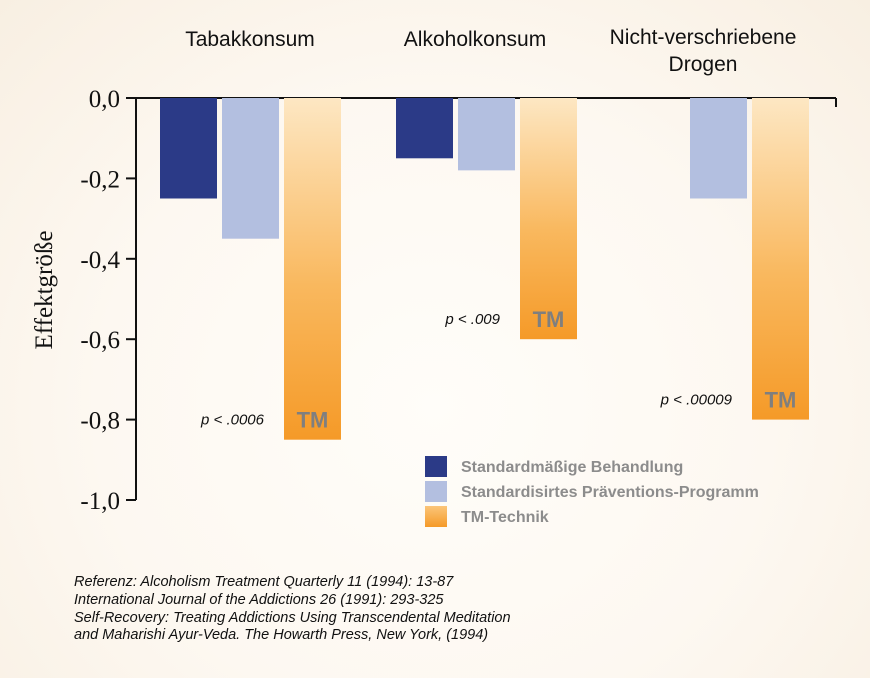  I want to click on y-tick-label: -1,0, so click(100, 501).